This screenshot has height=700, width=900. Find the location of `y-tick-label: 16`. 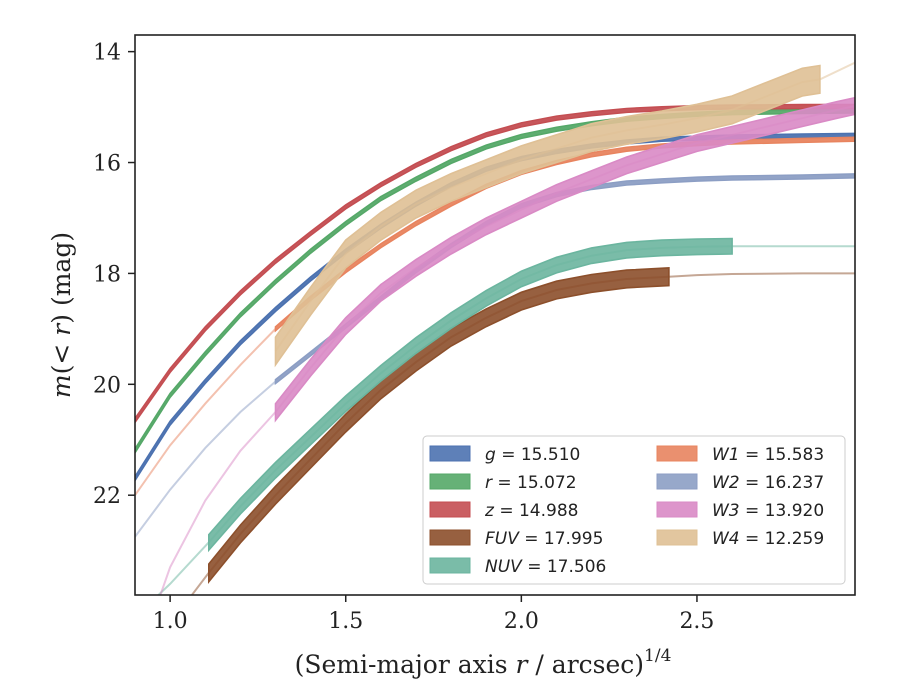

y-tick-label: 16 is located at coordinates (107, 164).